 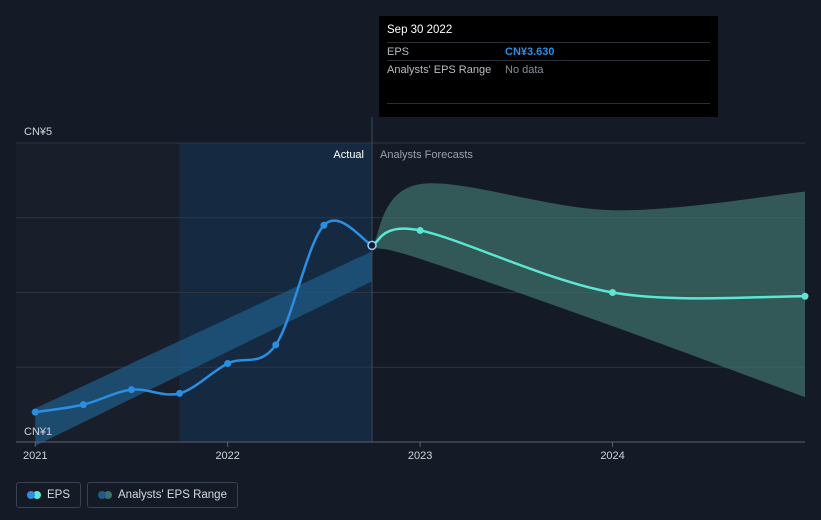 What do you see at coordinates (227, 456) in the screenshot?
I see `x-tick-label: 2022` at bounding box center [227, 456].